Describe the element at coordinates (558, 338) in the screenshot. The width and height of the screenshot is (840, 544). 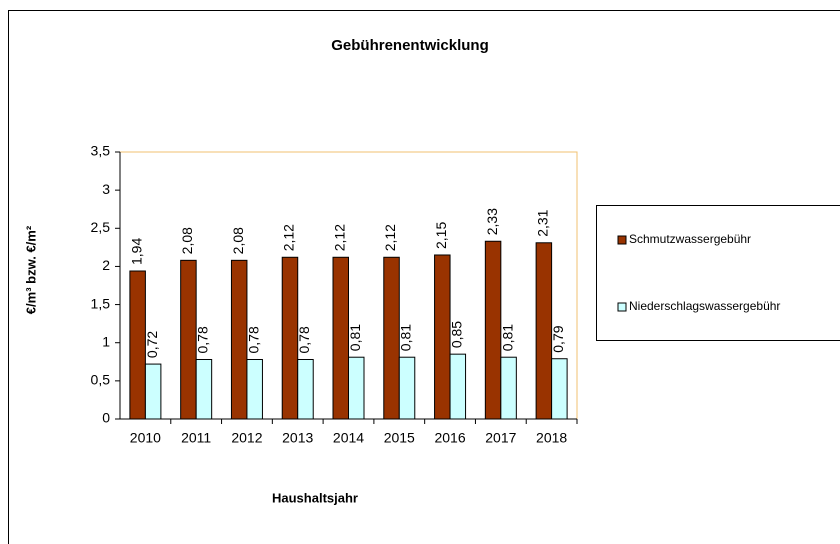
I see `data-label: 0,79` at that location.